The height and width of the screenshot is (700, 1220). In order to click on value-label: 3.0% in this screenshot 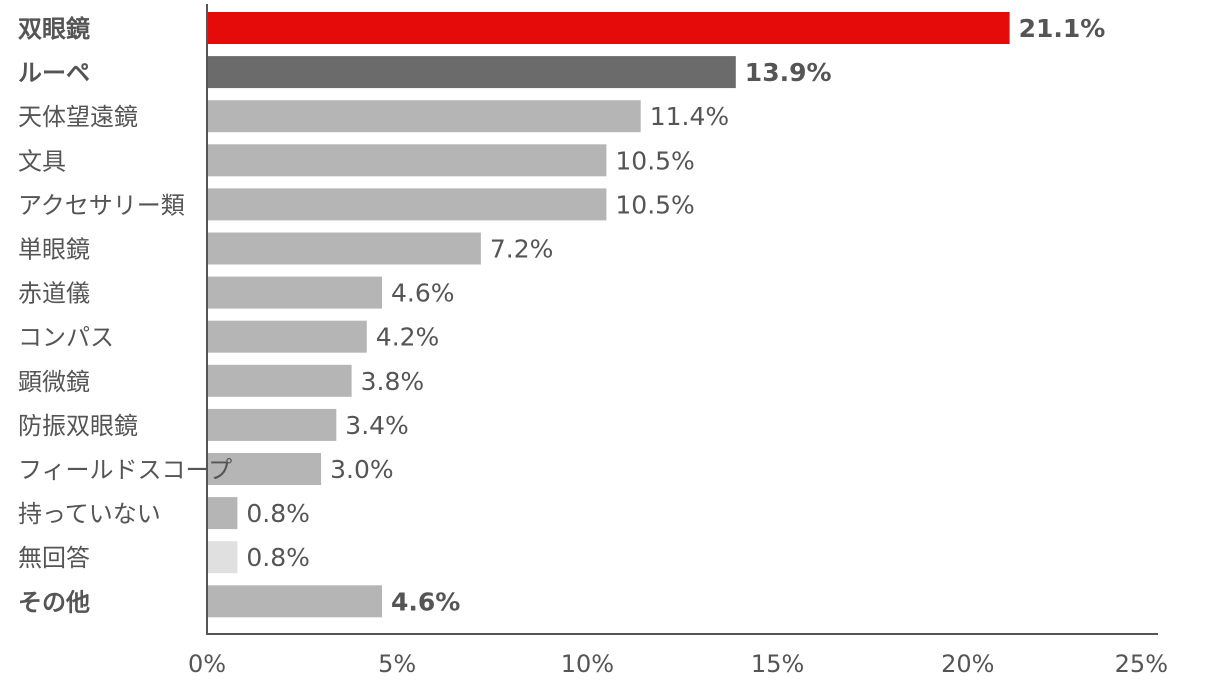, I will do `click(362, 469)`.